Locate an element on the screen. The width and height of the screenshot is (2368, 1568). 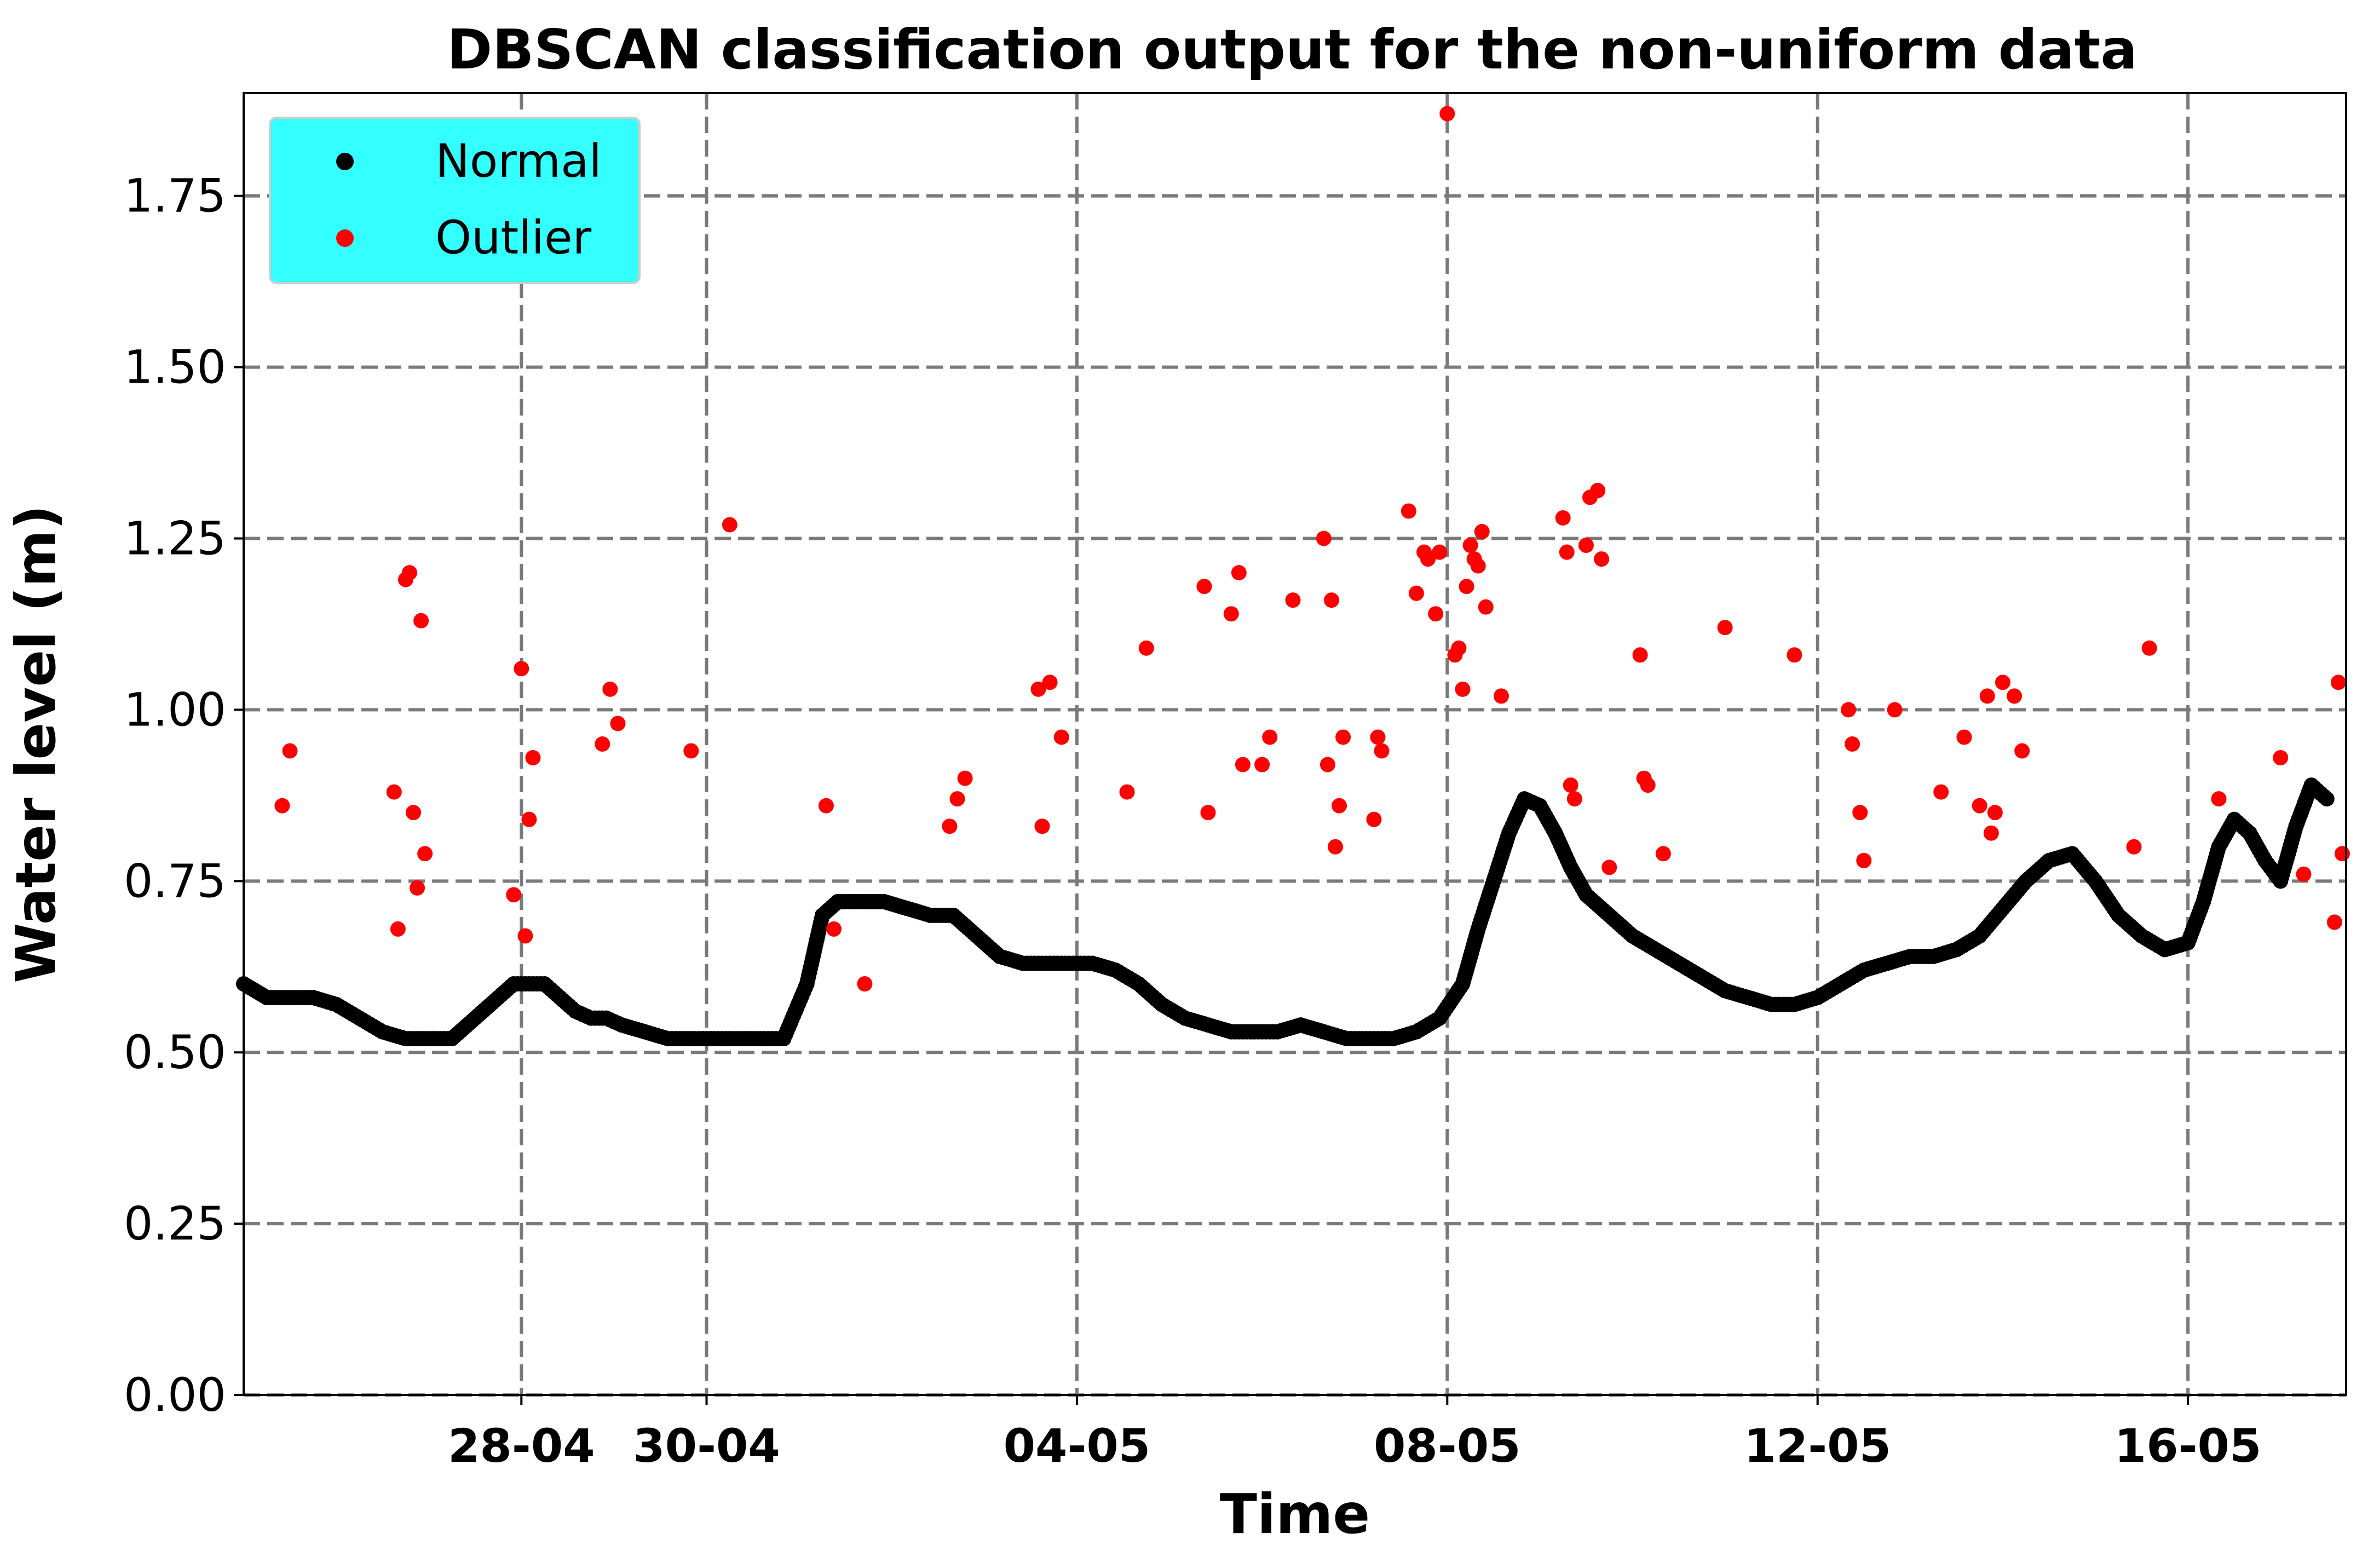
x-tick-label: 12-05 is located at coordinates (1817, 1446).